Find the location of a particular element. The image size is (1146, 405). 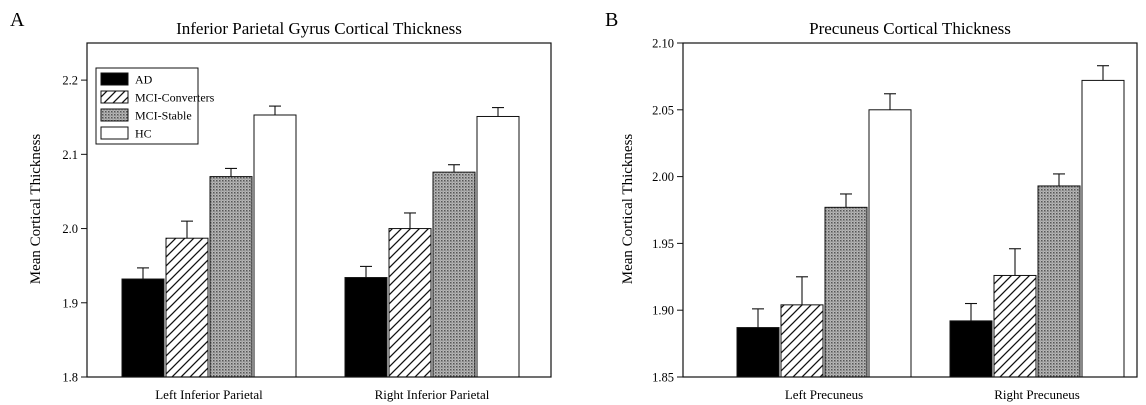

bar-mci-stable-right-inferior-parietal is located at coordinates (454, 274).